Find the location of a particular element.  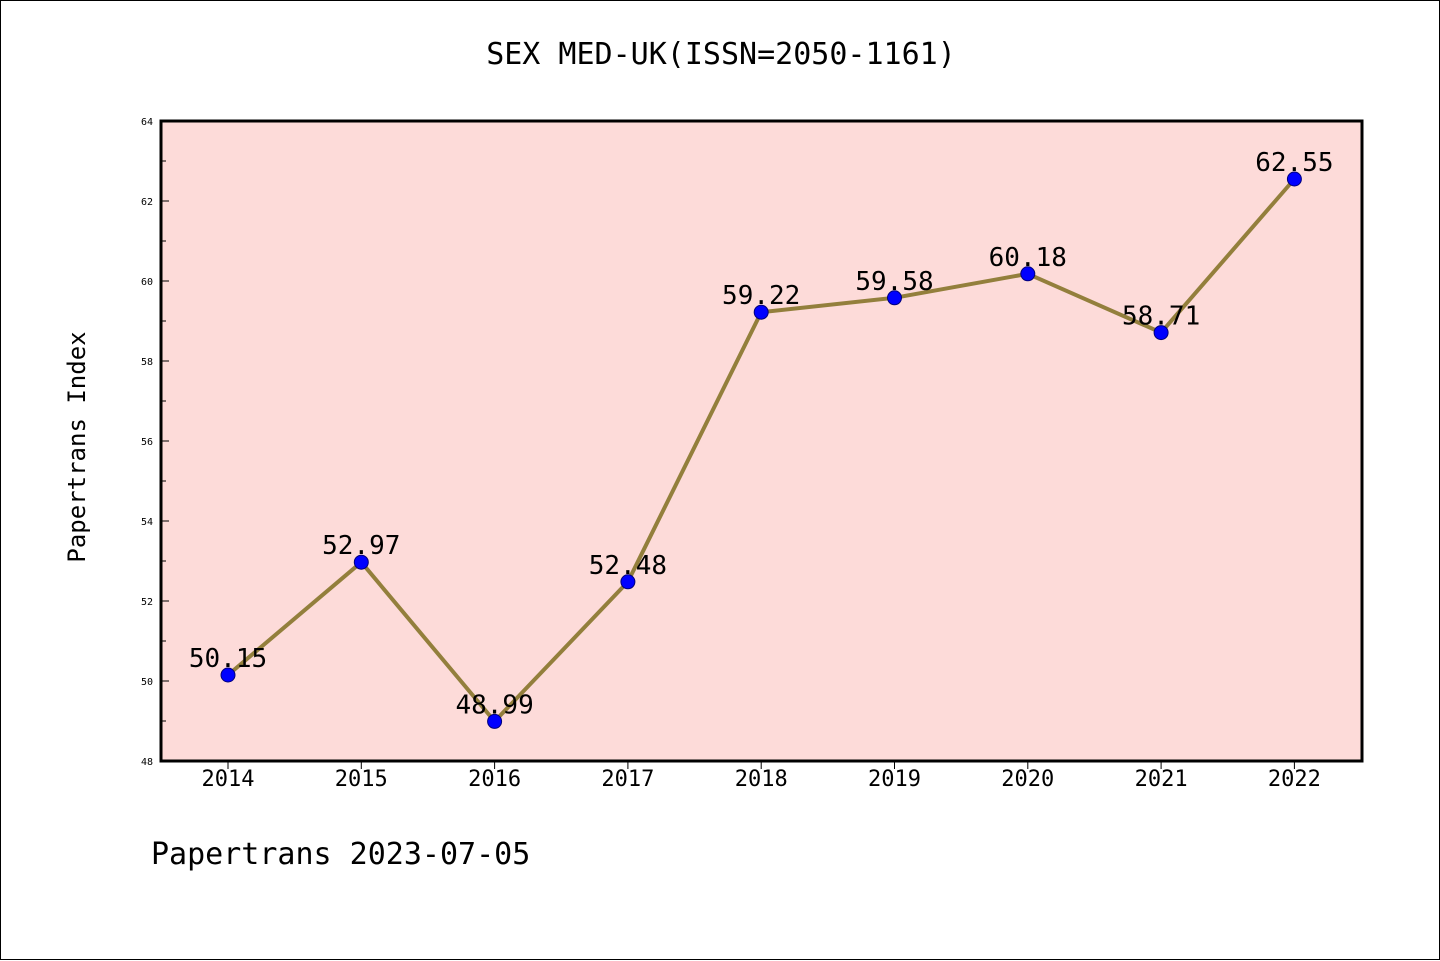

x-tick-label: 2015 is located at coordinates (361, 779).